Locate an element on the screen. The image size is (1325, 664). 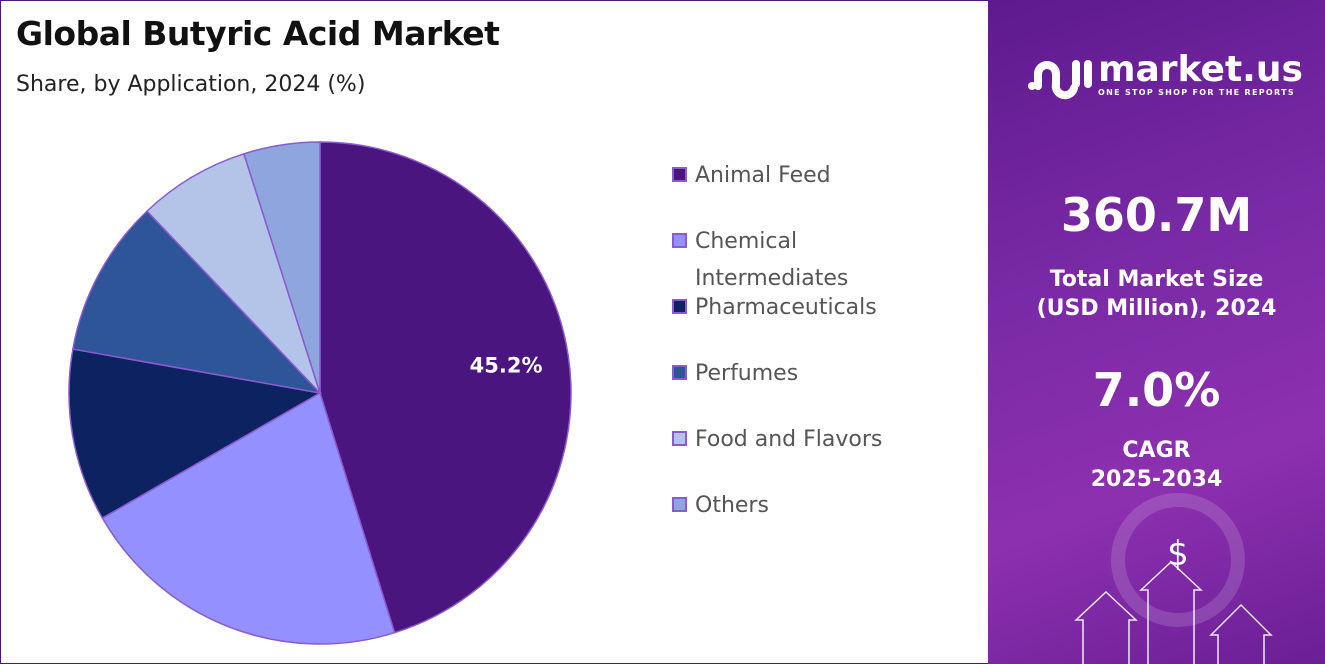
logo-tagline: ONE STOP SHOP FOR THE REPORTS is located at coordinates (1196, 92).